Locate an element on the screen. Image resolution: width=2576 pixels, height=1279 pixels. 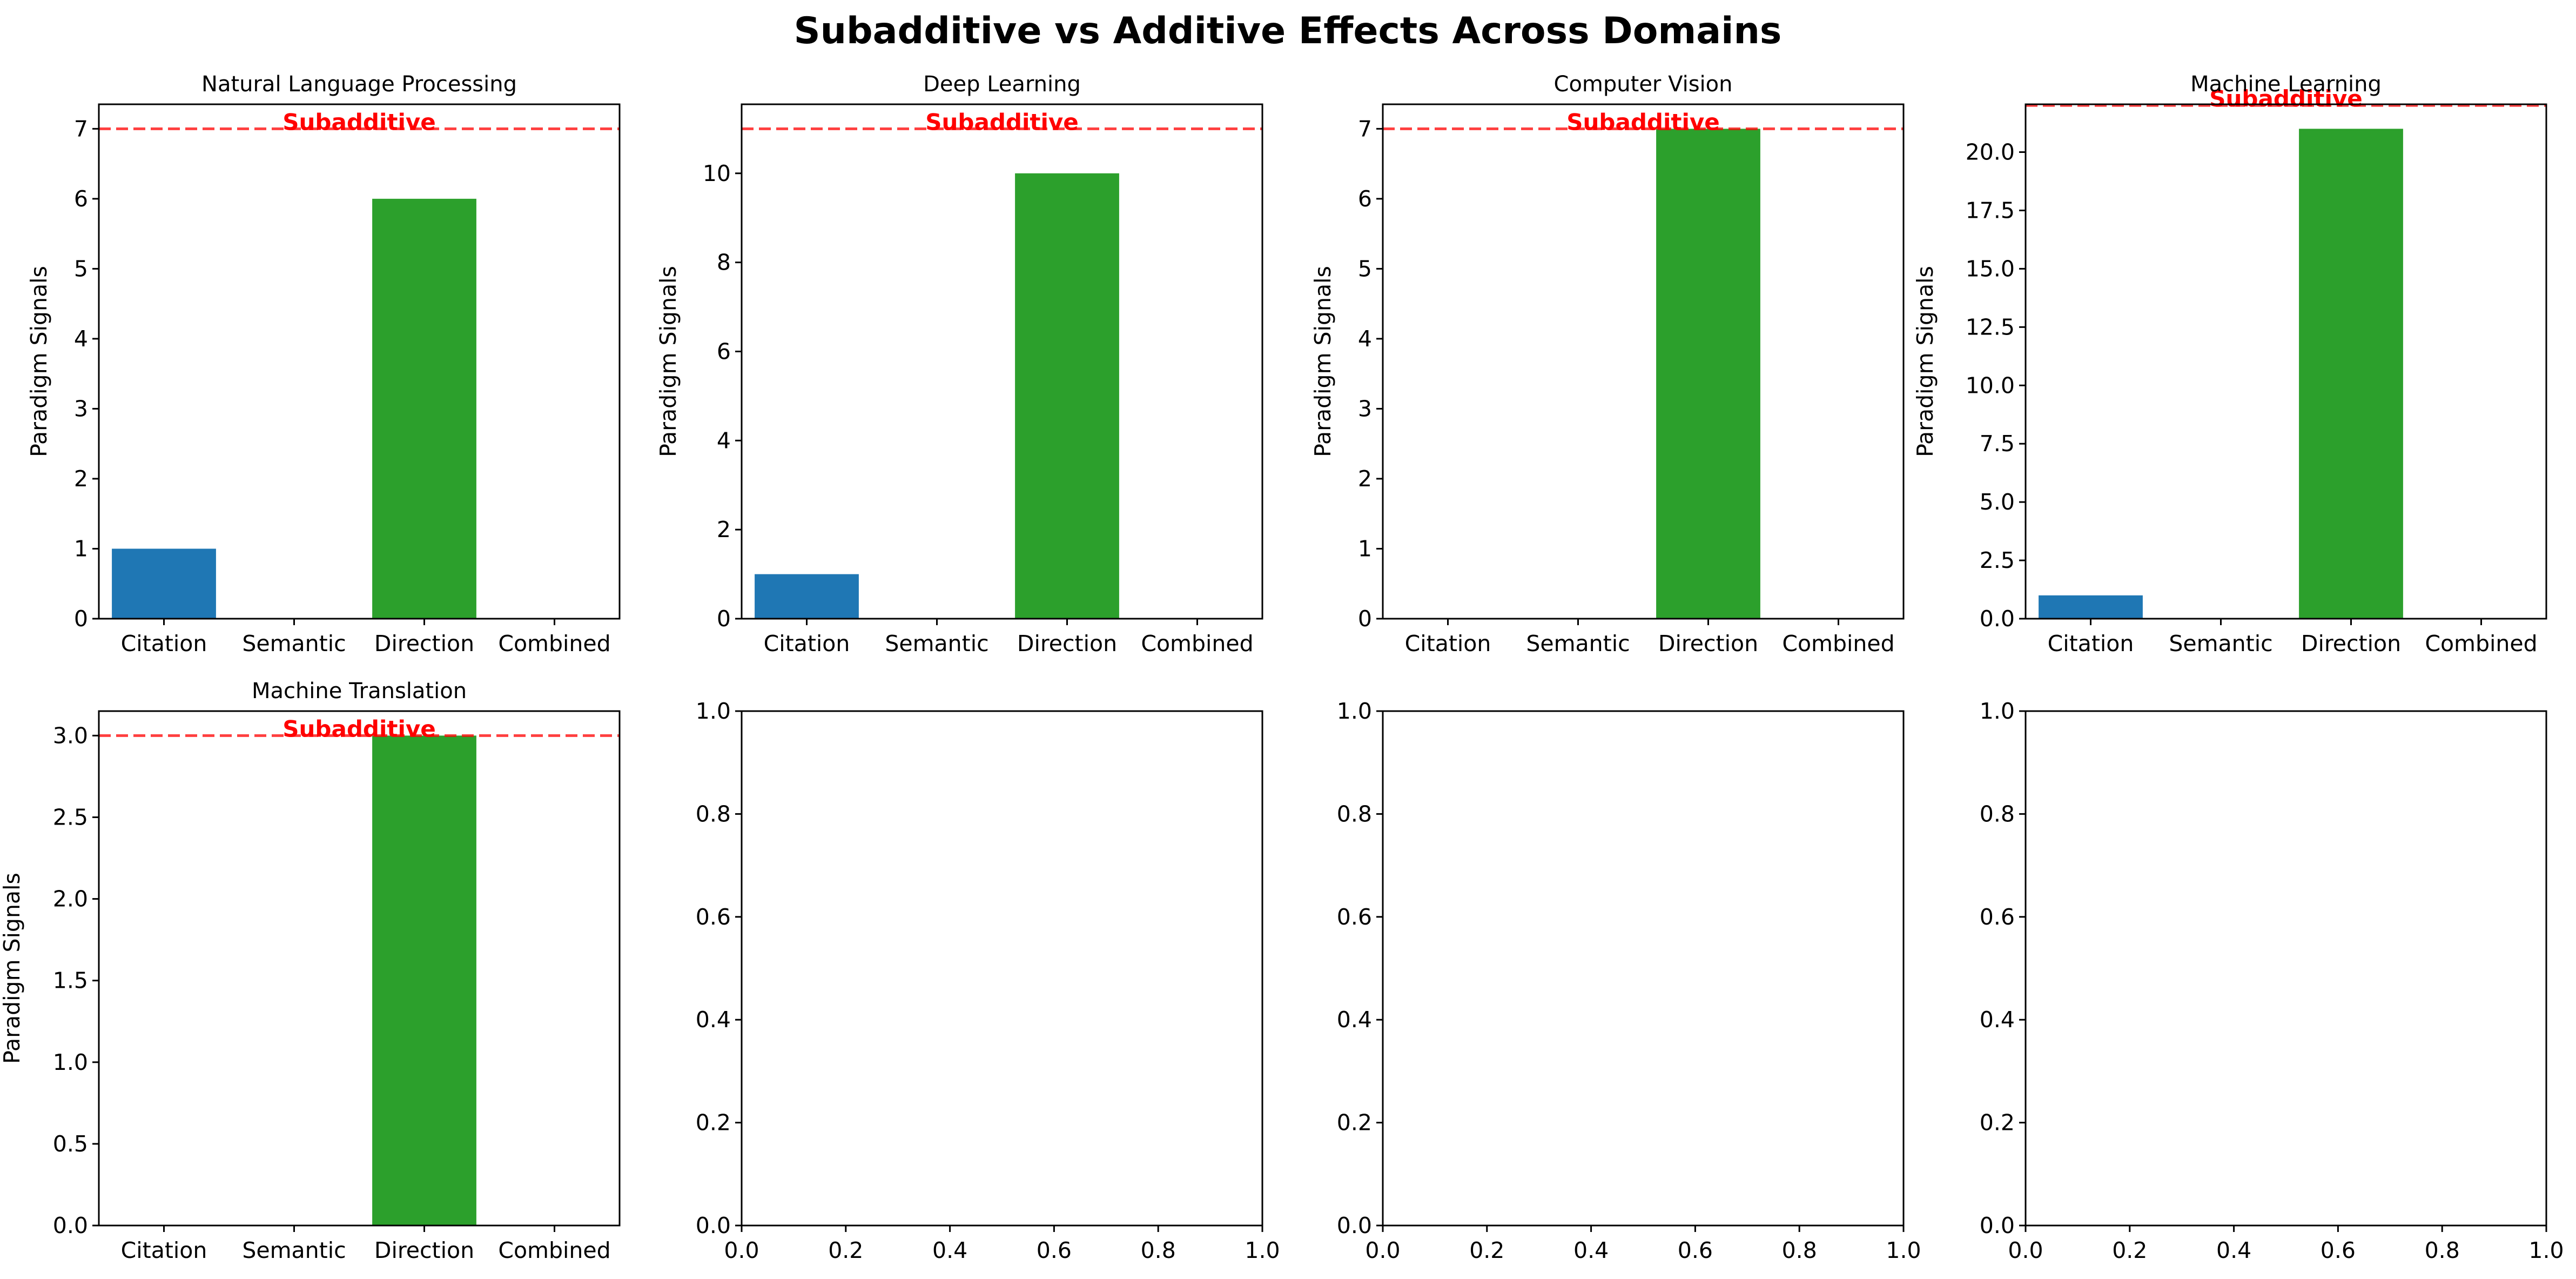
y-tick-label: 1.5 is located at coordinates (70, 981).